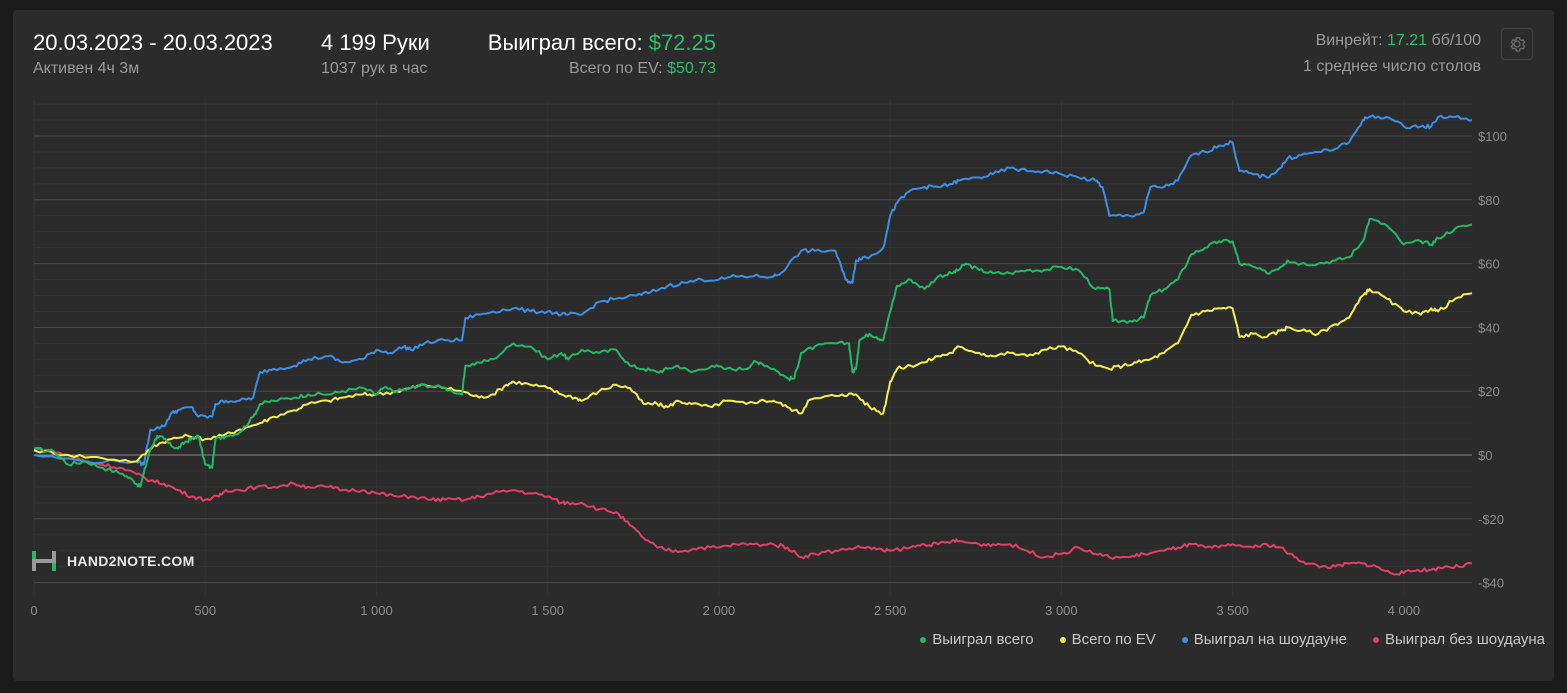 This screenshot has width=1567, height=693. Describe the element at coordinates (376, 610) in the screenshot. I see `x-tick-label: 1 000` at that location.